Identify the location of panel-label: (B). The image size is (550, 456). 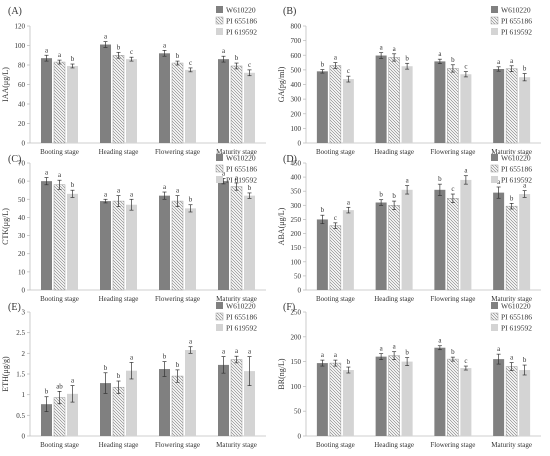
(289, 11).